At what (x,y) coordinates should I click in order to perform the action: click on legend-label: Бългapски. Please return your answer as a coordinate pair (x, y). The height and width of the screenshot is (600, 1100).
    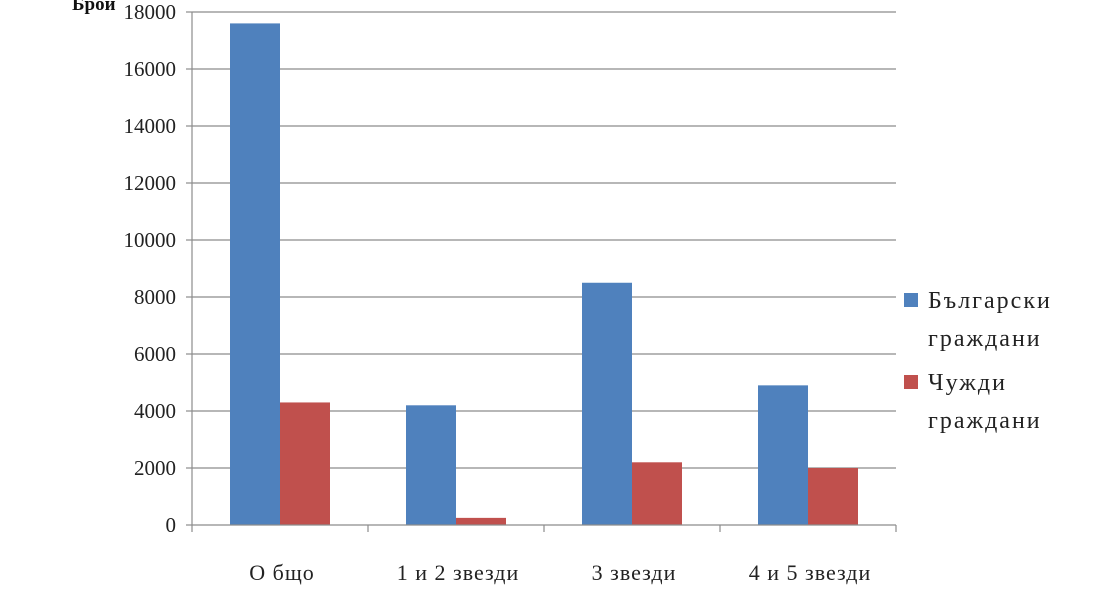
    Looking at the image, I should click on (990, 301).